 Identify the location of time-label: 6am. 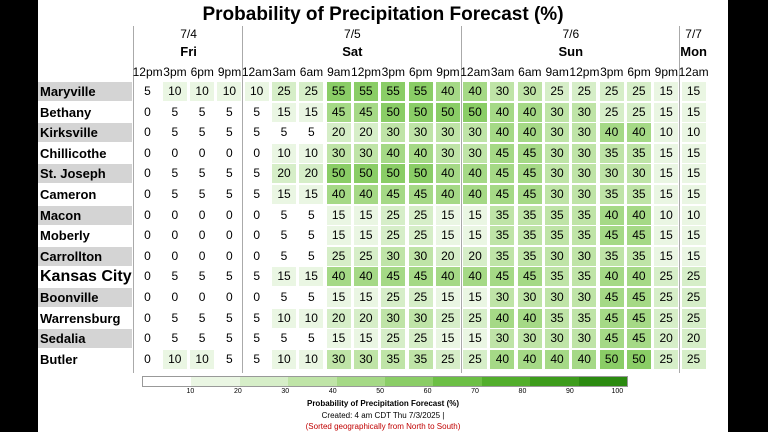
(311, 72).